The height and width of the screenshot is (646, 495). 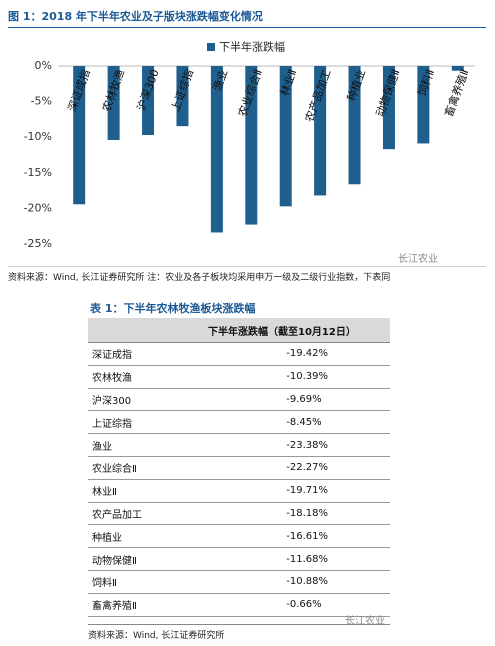 I want to click on name-cell: 深证成指, so click(x=127, y=354).